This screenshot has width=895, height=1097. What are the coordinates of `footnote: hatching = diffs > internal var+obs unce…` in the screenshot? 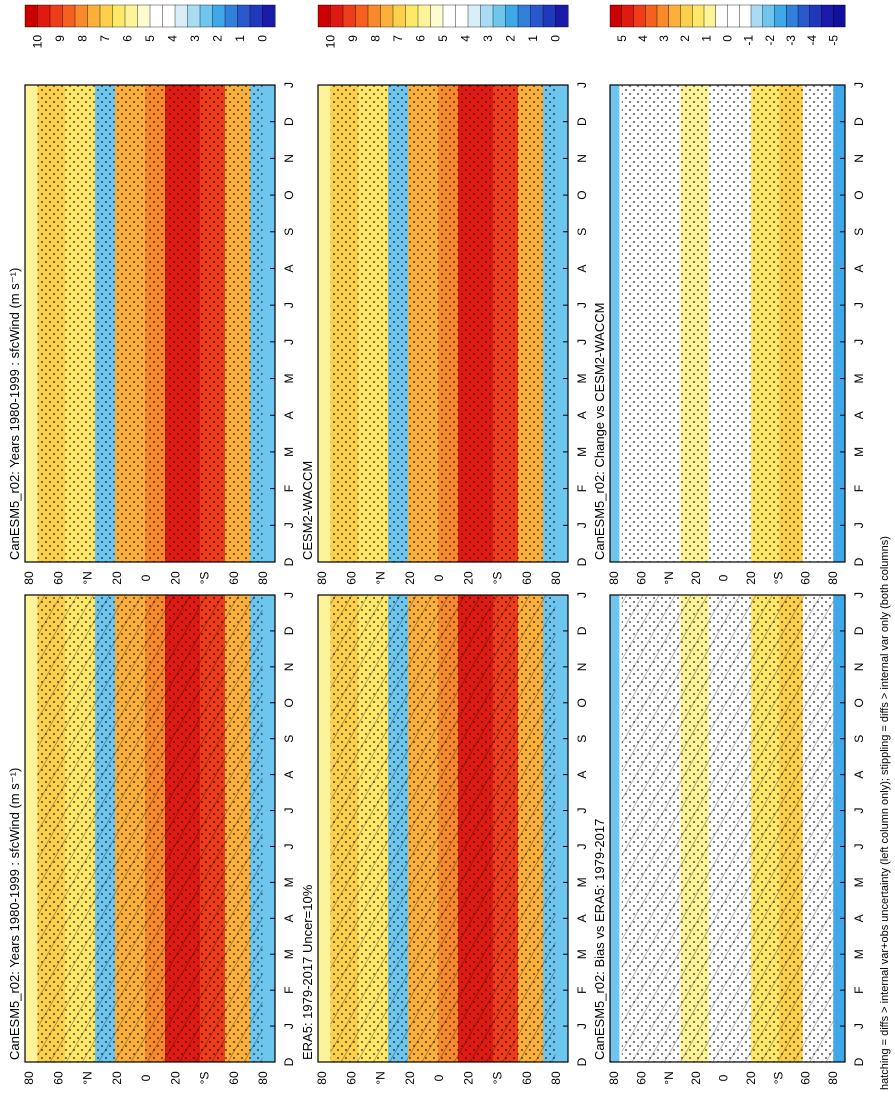 It's located at (885, 813).